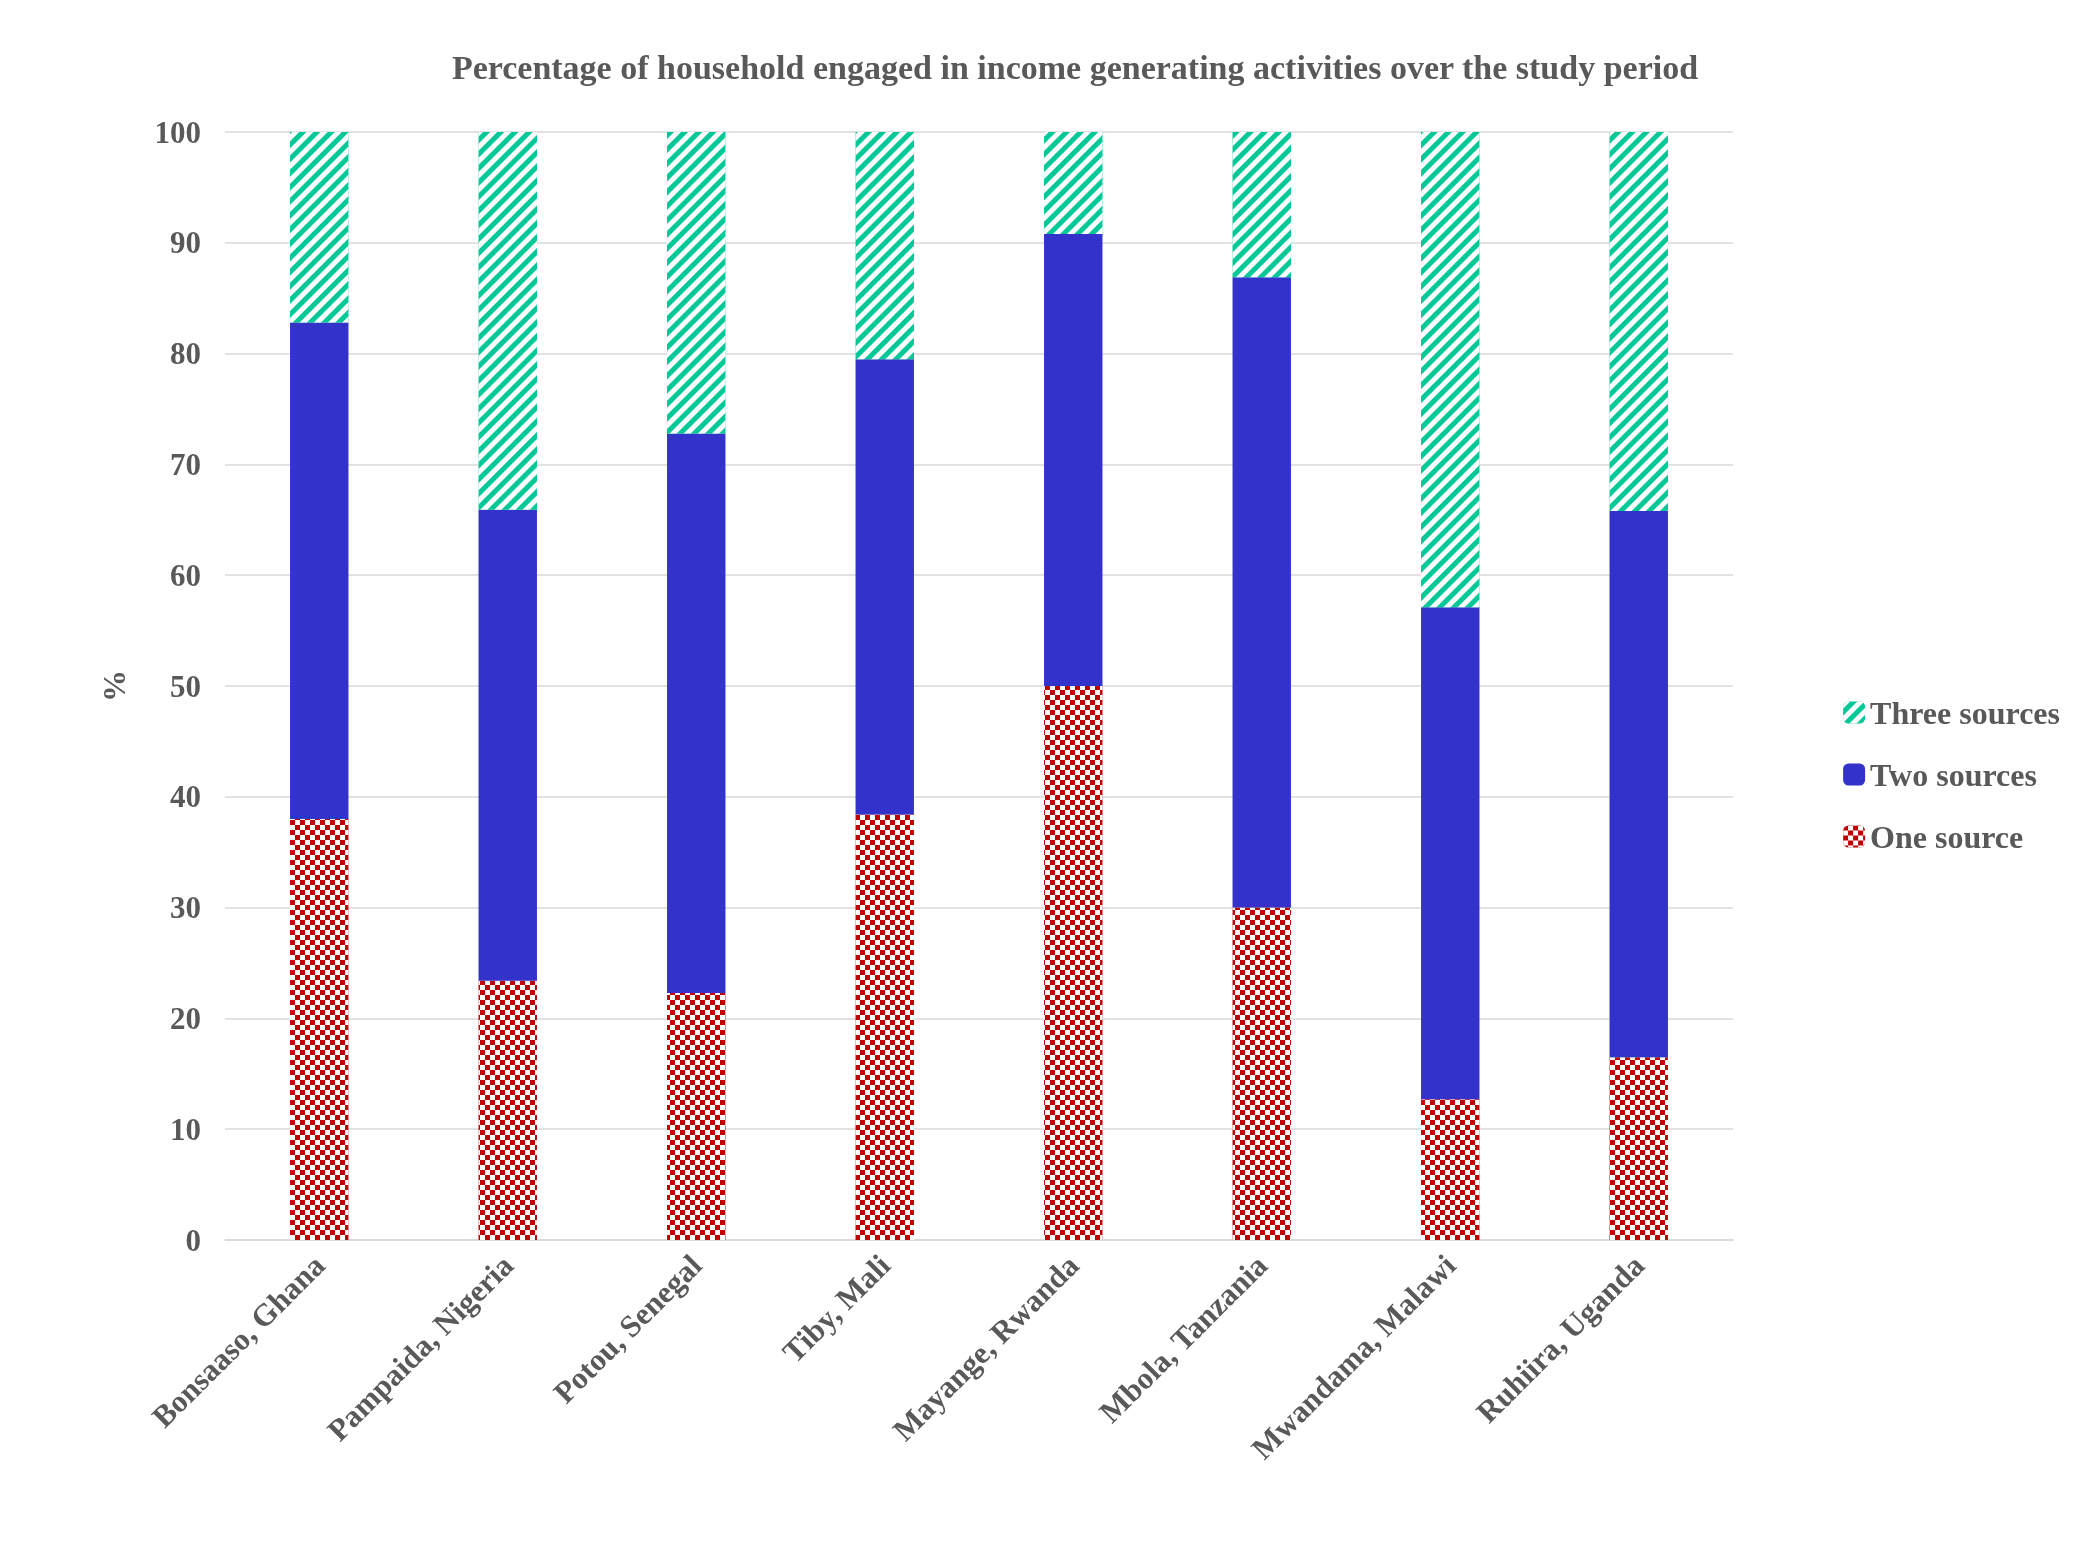  Describe the element at coordinates (185, 686) in the screenshot. I see `y-tick-label: 50` at that location.